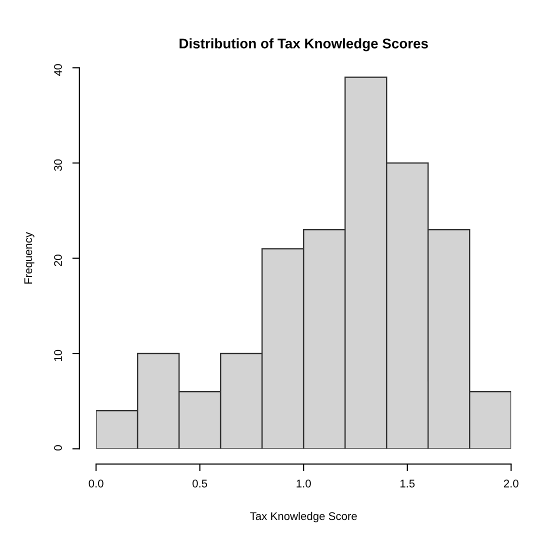  I want to click on x-tick-label: 0.0, so click(96, 484).